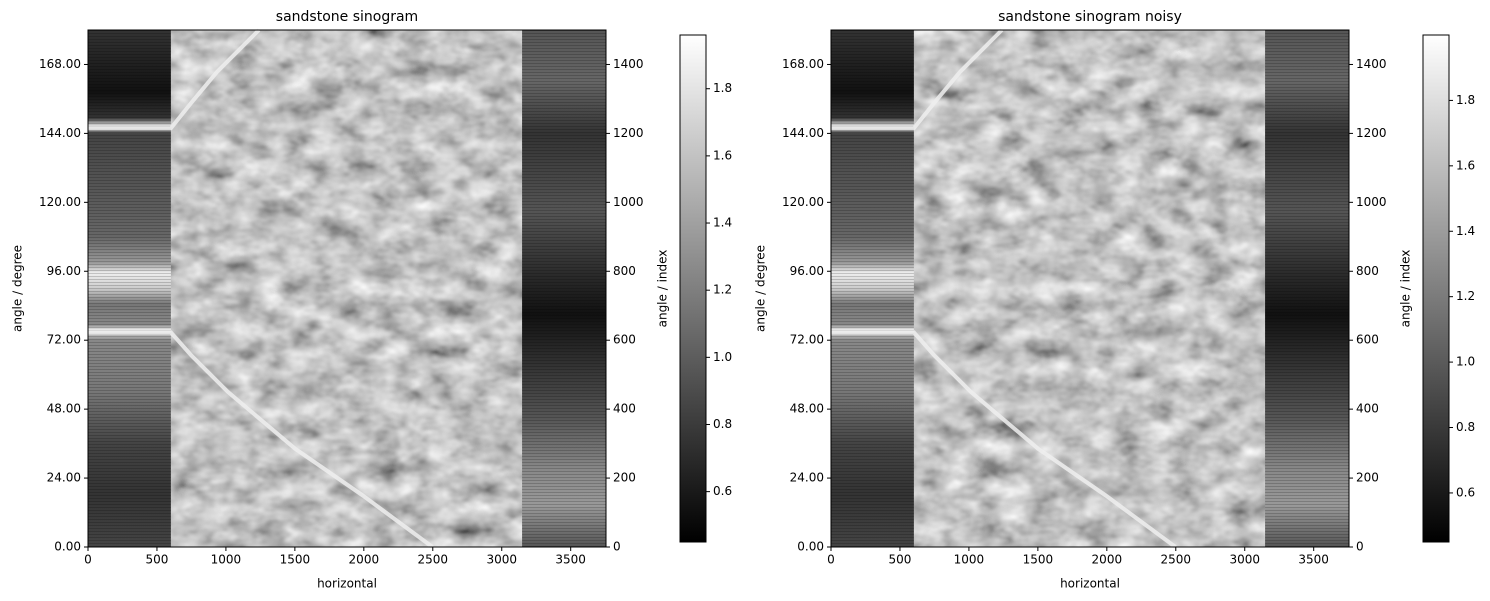 This screenshot has width=1490, height=601. Describe the element at coordinates (1090, 17) in the screenshot. I see `chart-title: sandstone sinogram noisy` at that location.